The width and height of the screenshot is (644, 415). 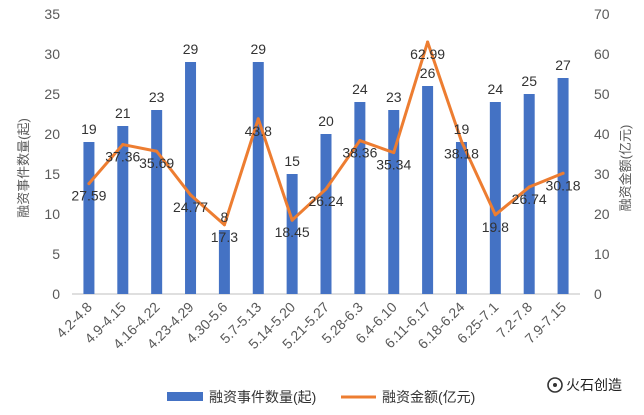 What do you see at coordinates (56, 294) in the screenshot?
I see `y-tick-label: 0` at bounding box center [56, 294].